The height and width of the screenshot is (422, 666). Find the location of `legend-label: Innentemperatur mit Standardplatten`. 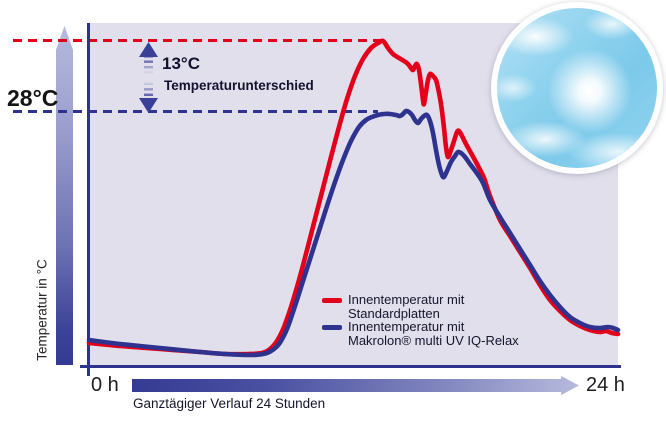

legend-label: Innentemperatur mit Standardplatten is located at coordinates (406, 306).